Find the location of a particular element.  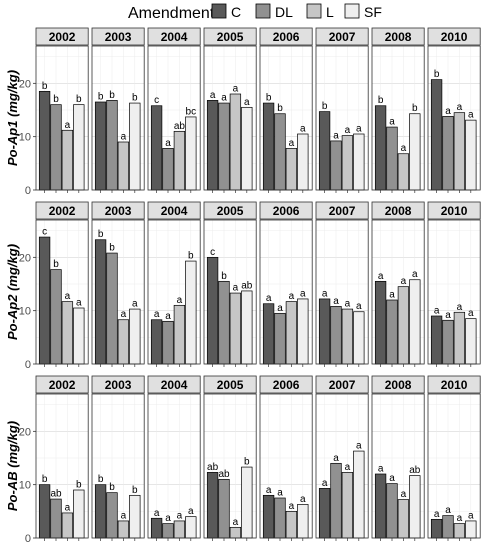

y-tick-label: 0 is located at coordinates (28, 539).